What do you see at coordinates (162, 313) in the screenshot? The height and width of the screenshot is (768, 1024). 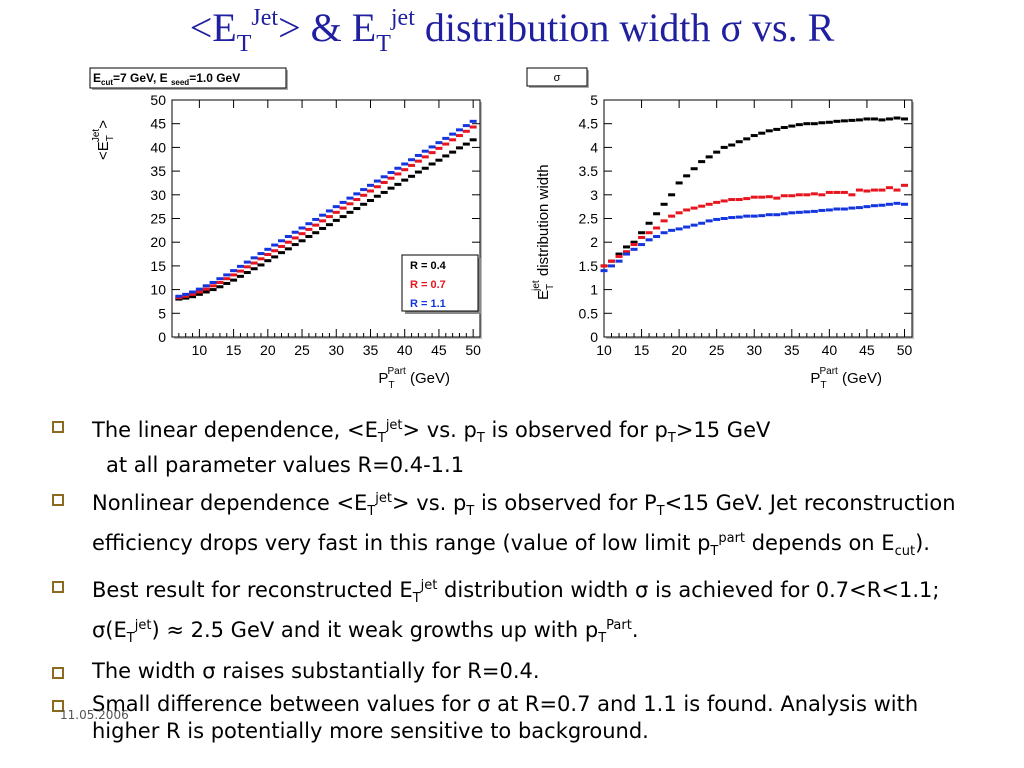 I see `y-tick-label: 5` at bounding box center [162, 313].